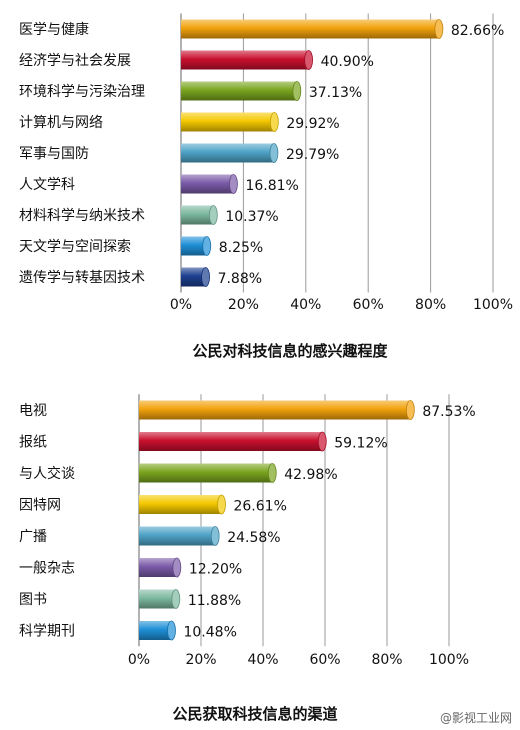  What do you see at coordinates (47, 632) in the screenshot?
I see `category-label: 科学期刊` at bounding box center [47, 632].